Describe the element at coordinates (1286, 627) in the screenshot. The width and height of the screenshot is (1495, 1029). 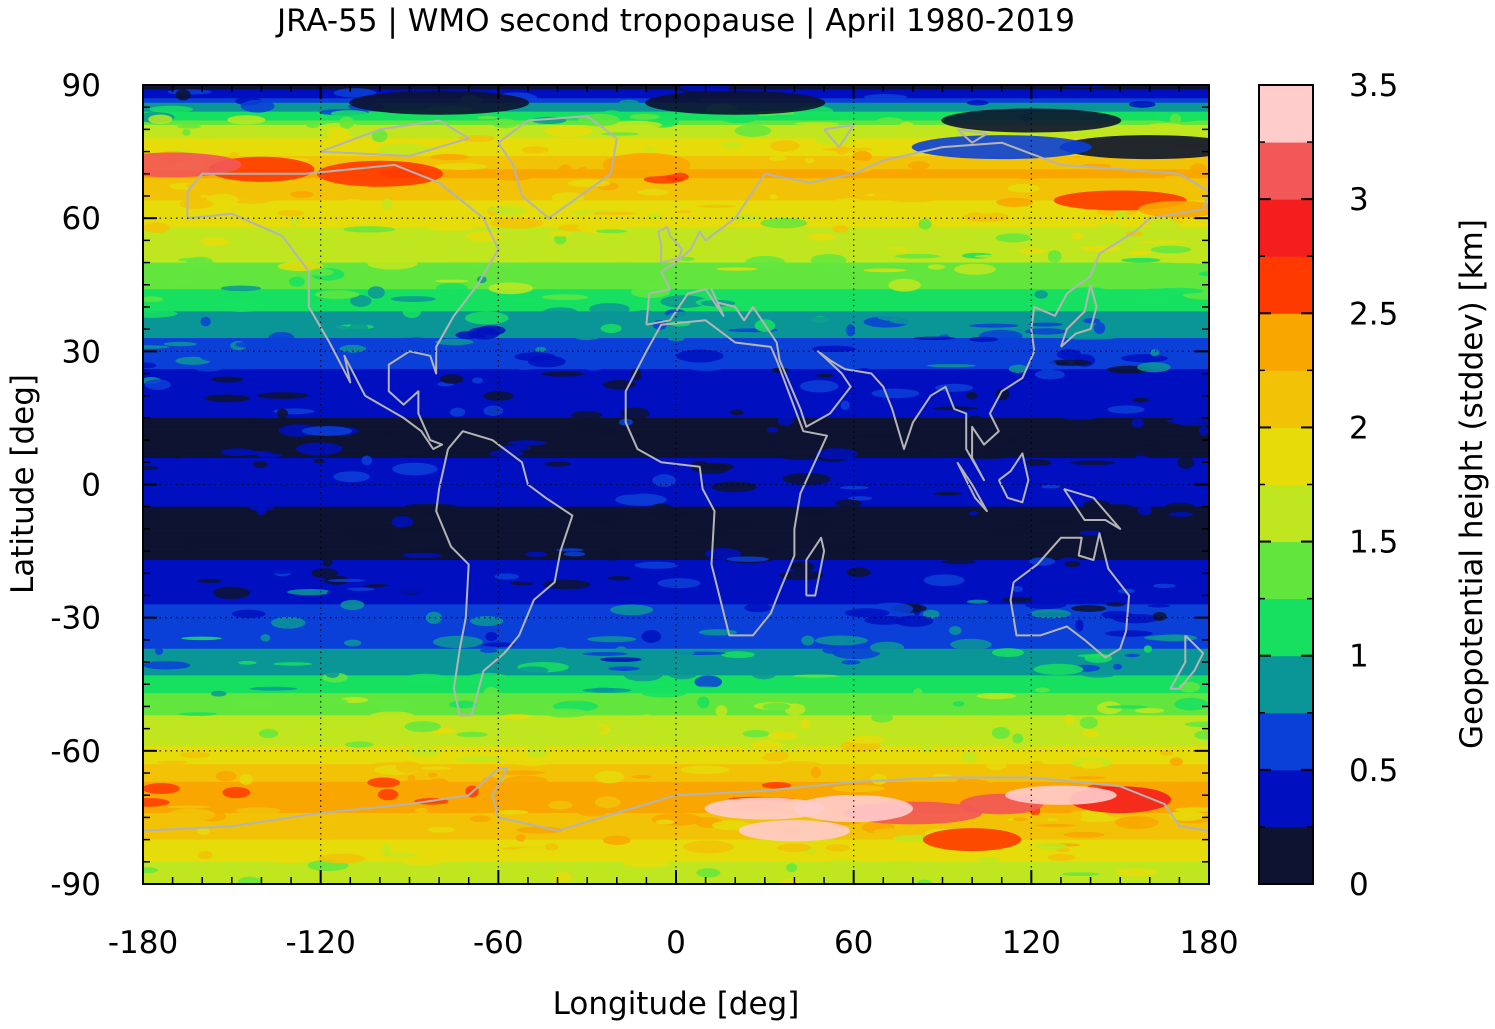
I see `colorbar-swatch` at that location.